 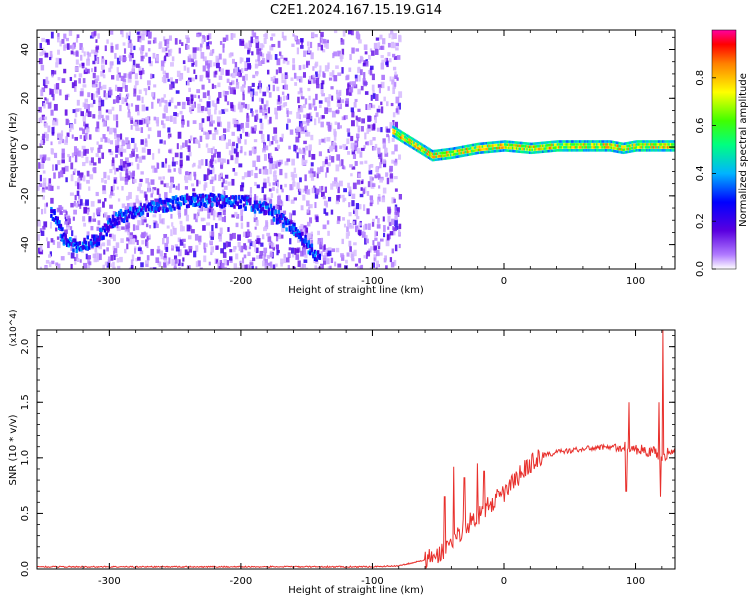 What do you see at coordinates (25, 49) in the screenshot?
I see `y-tick-label: 40` at bounding box center [25, 49].